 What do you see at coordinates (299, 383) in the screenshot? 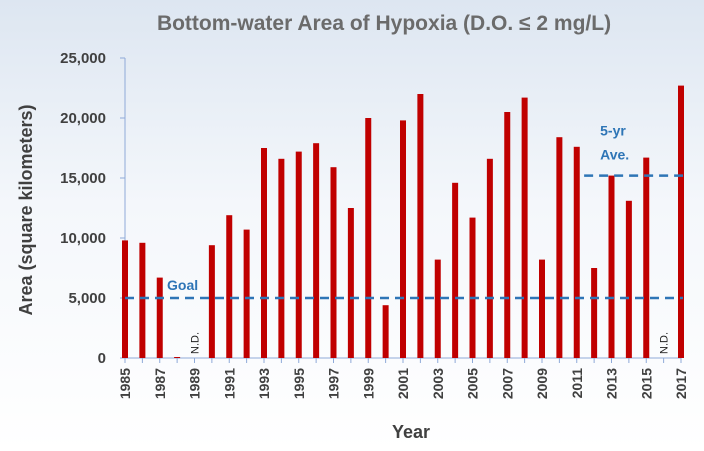
I see `x-tick-label: 1995` at bounding box center [299, 383].